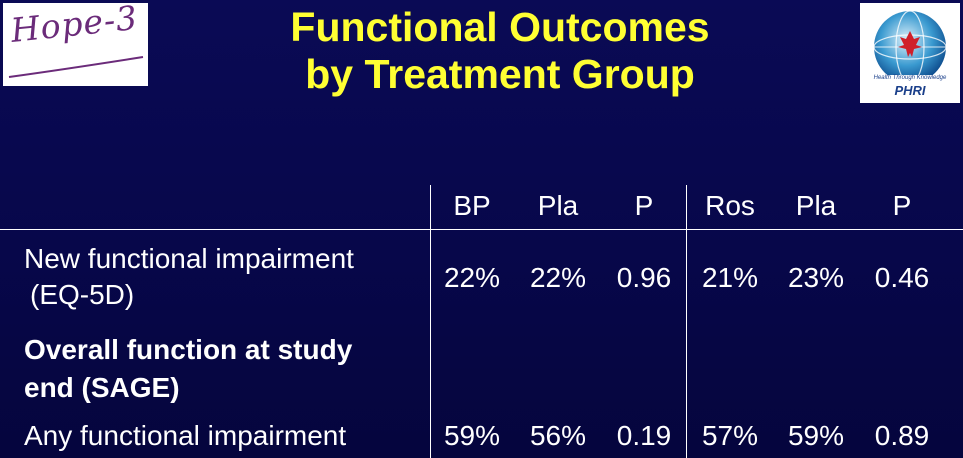  I want to click on phri-tagline: Health Through Knowledge, so click(910, 78).